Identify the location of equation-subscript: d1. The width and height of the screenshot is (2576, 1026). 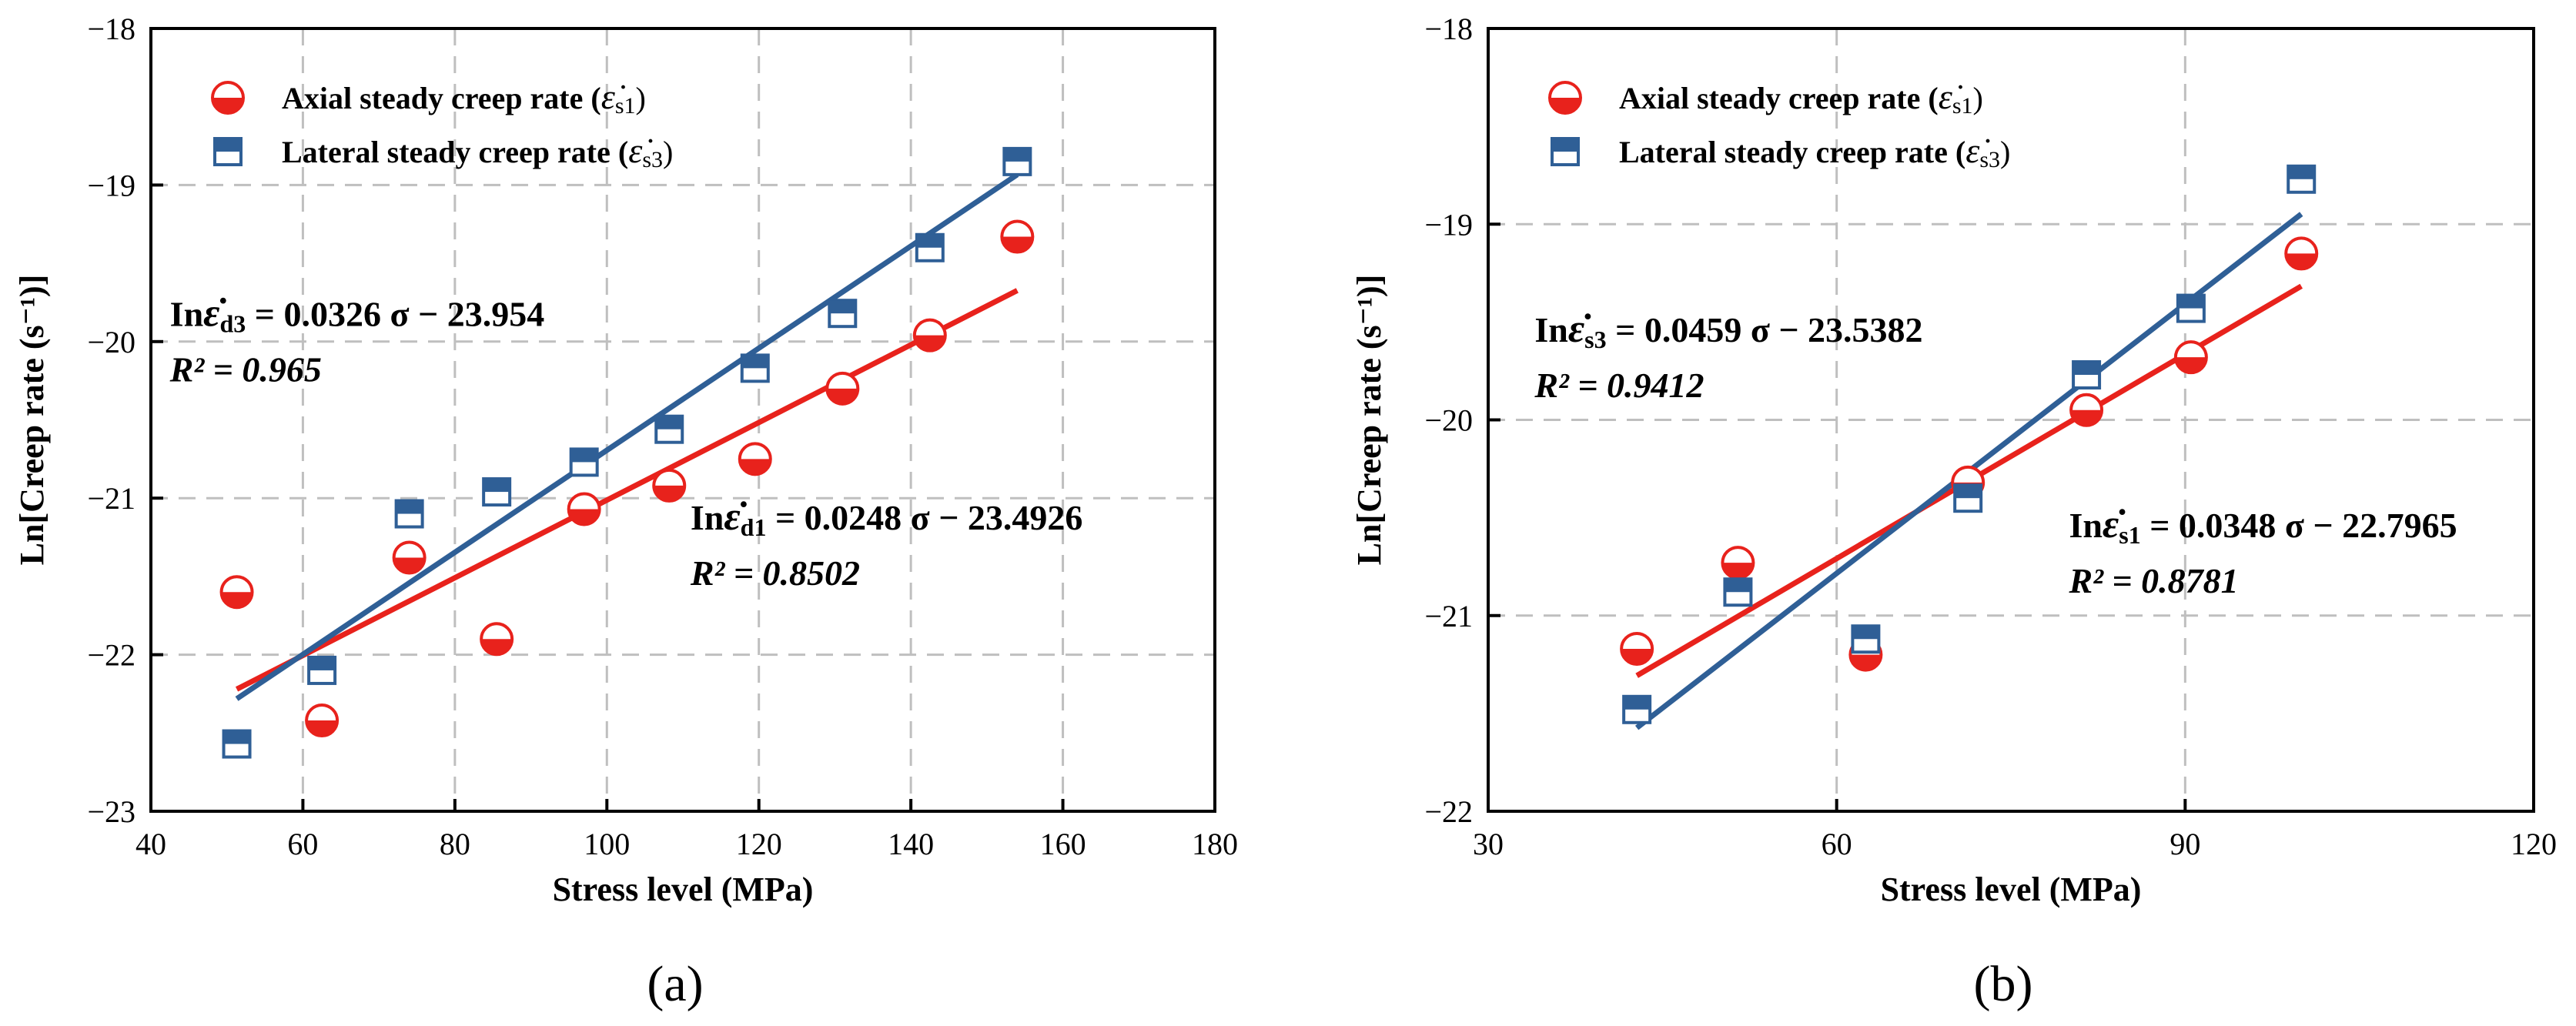
(754, 527).